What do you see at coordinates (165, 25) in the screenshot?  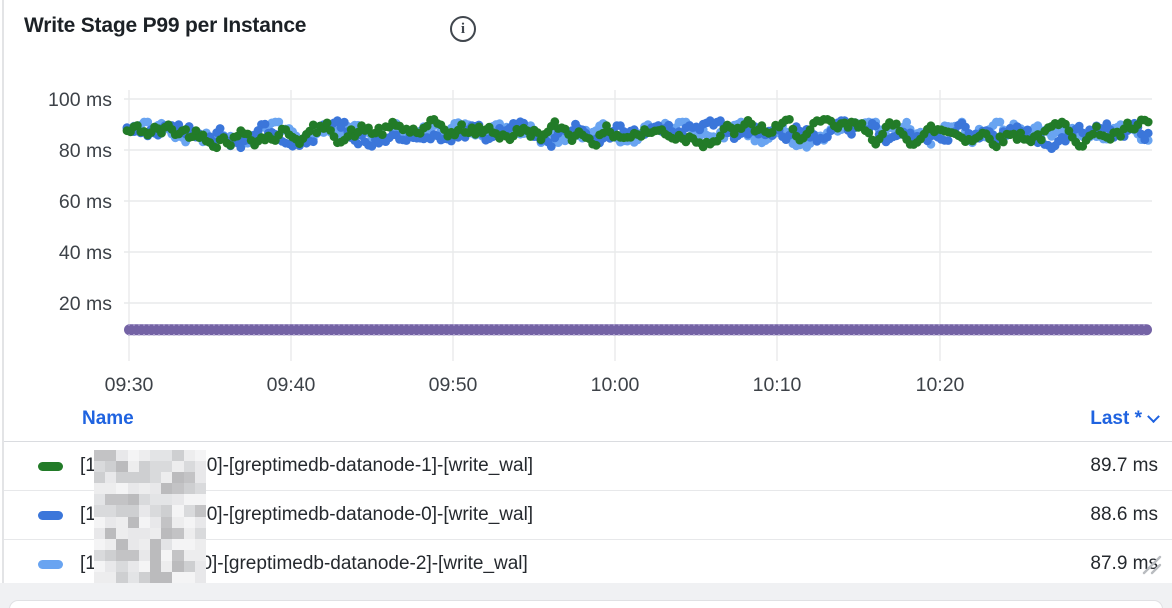 I see `panel-title: Write Stage P99 per Instance` at bounding box center [165, 25].